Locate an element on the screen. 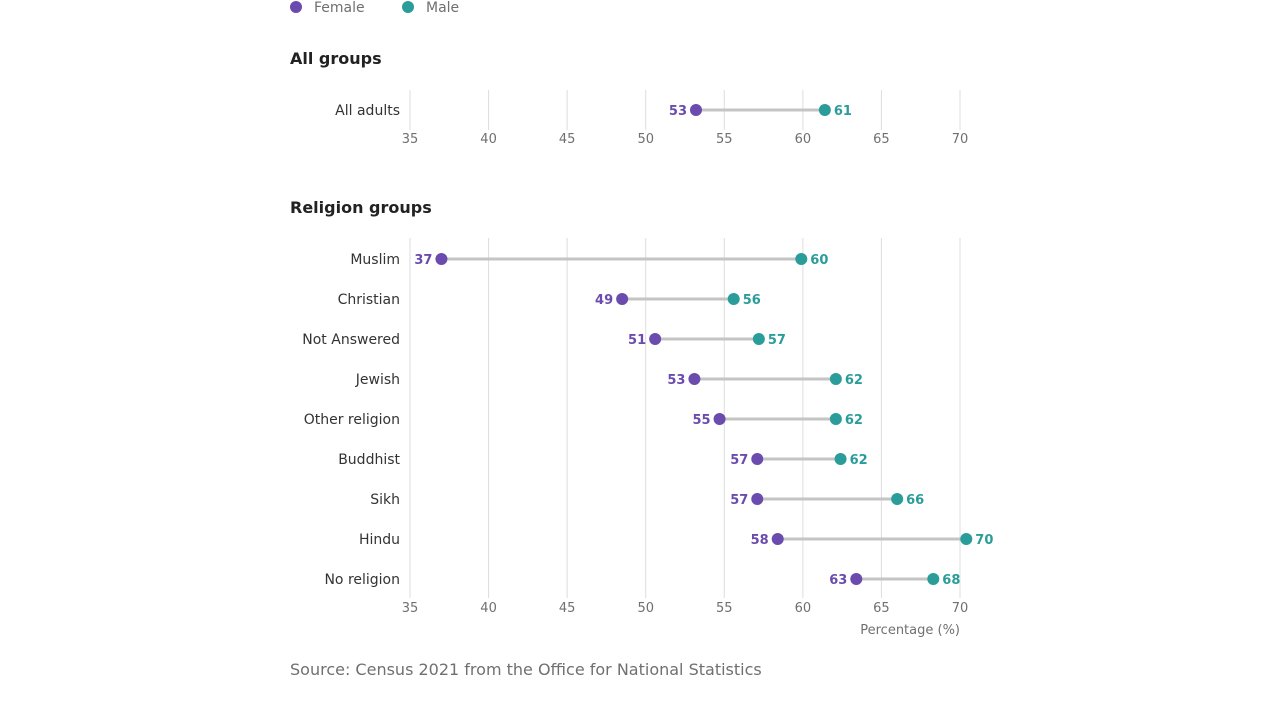 Image resolution: width=1280 pixels, height=720 pixels. panel-title-religion-groups: Religion groups is located at coordinates (361, 207).